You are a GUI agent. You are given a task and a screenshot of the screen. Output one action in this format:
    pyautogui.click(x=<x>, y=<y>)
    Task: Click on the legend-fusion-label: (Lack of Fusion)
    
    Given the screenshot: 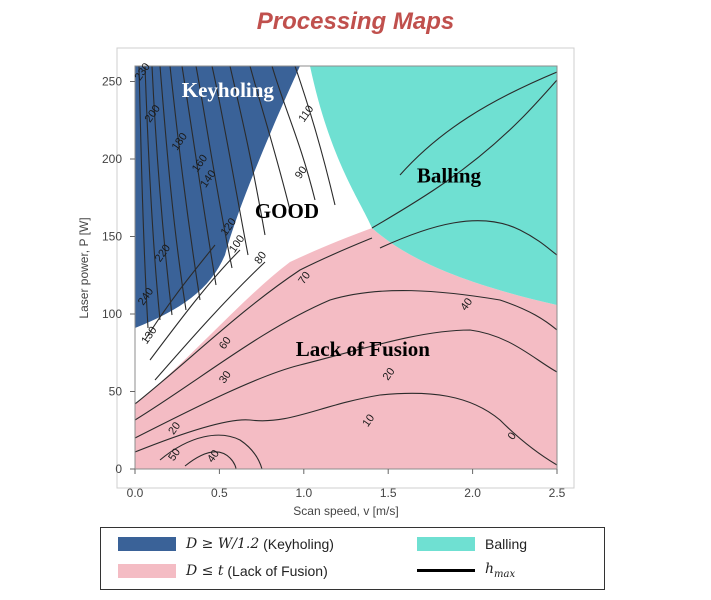 What is the action you would take?
    pyautogui.click(x=277, y=571)
    